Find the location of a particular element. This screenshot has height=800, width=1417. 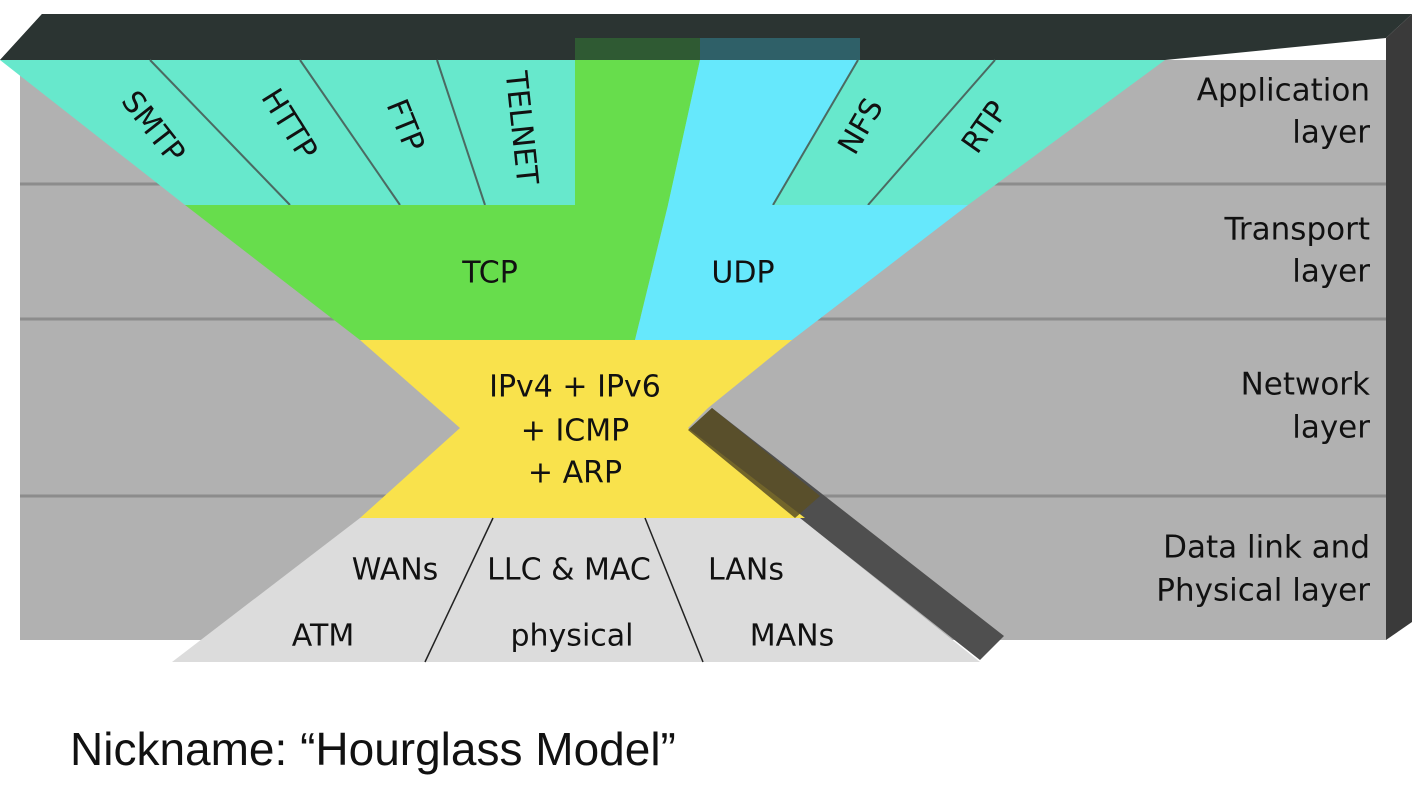

udp-region is located at coordinates (801, 272).